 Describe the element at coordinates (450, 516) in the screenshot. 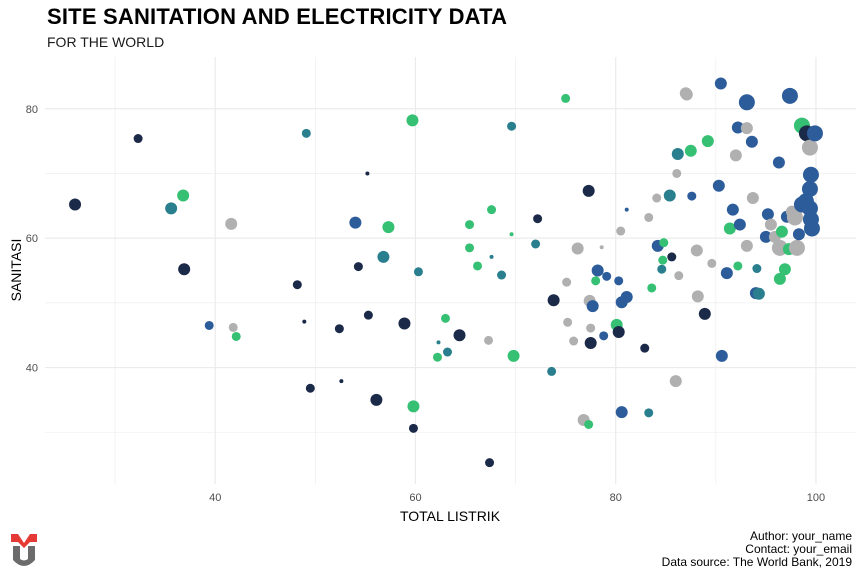

I see `x-axis-label: TOTAL LISTRIK` at that location.